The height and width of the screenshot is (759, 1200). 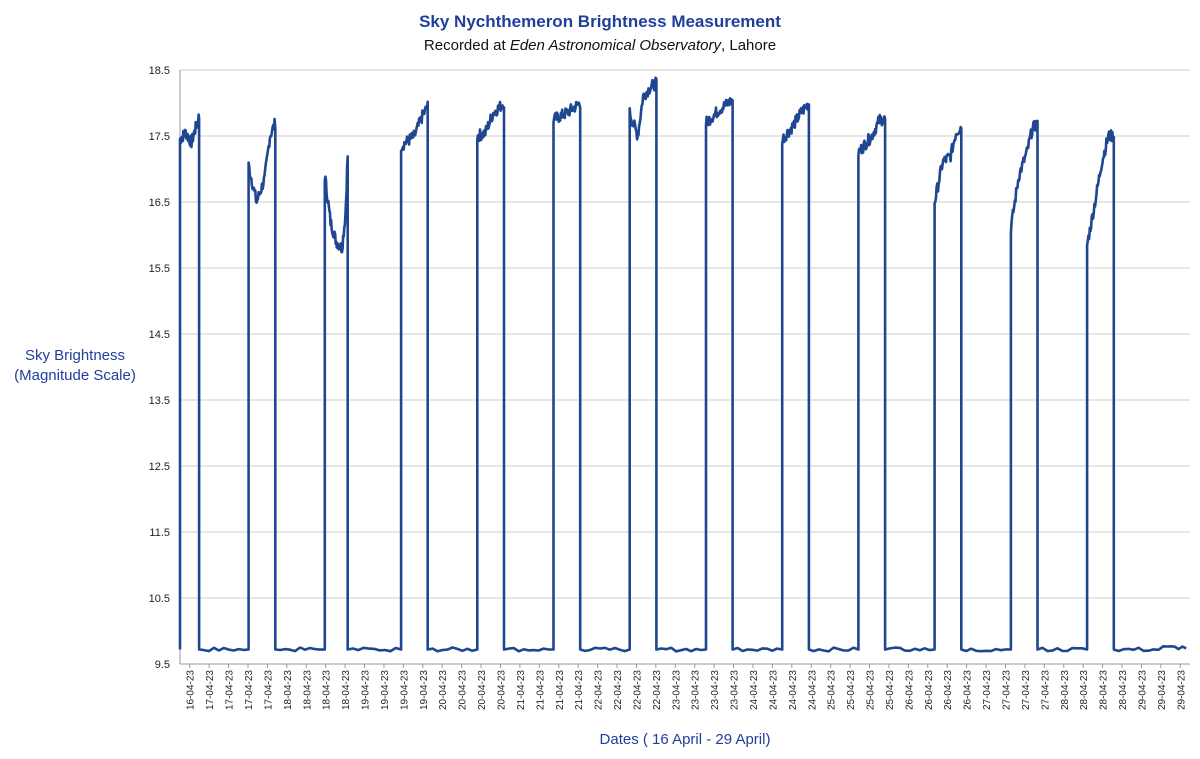 I want to click on subtitle-observatory: Eden Astronomical Observatory, so click(x=615, y=45).